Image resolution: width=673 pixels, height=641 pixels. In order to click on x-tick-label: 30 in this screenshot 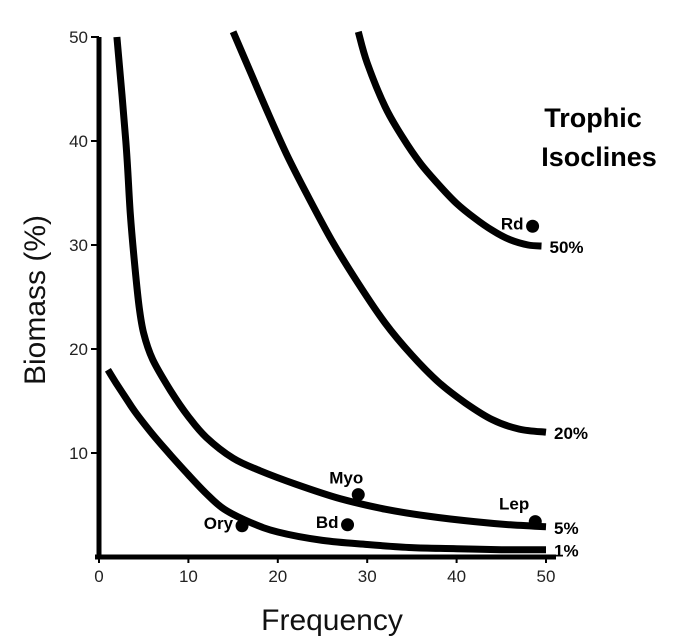, I will do `click(367, 576)`.